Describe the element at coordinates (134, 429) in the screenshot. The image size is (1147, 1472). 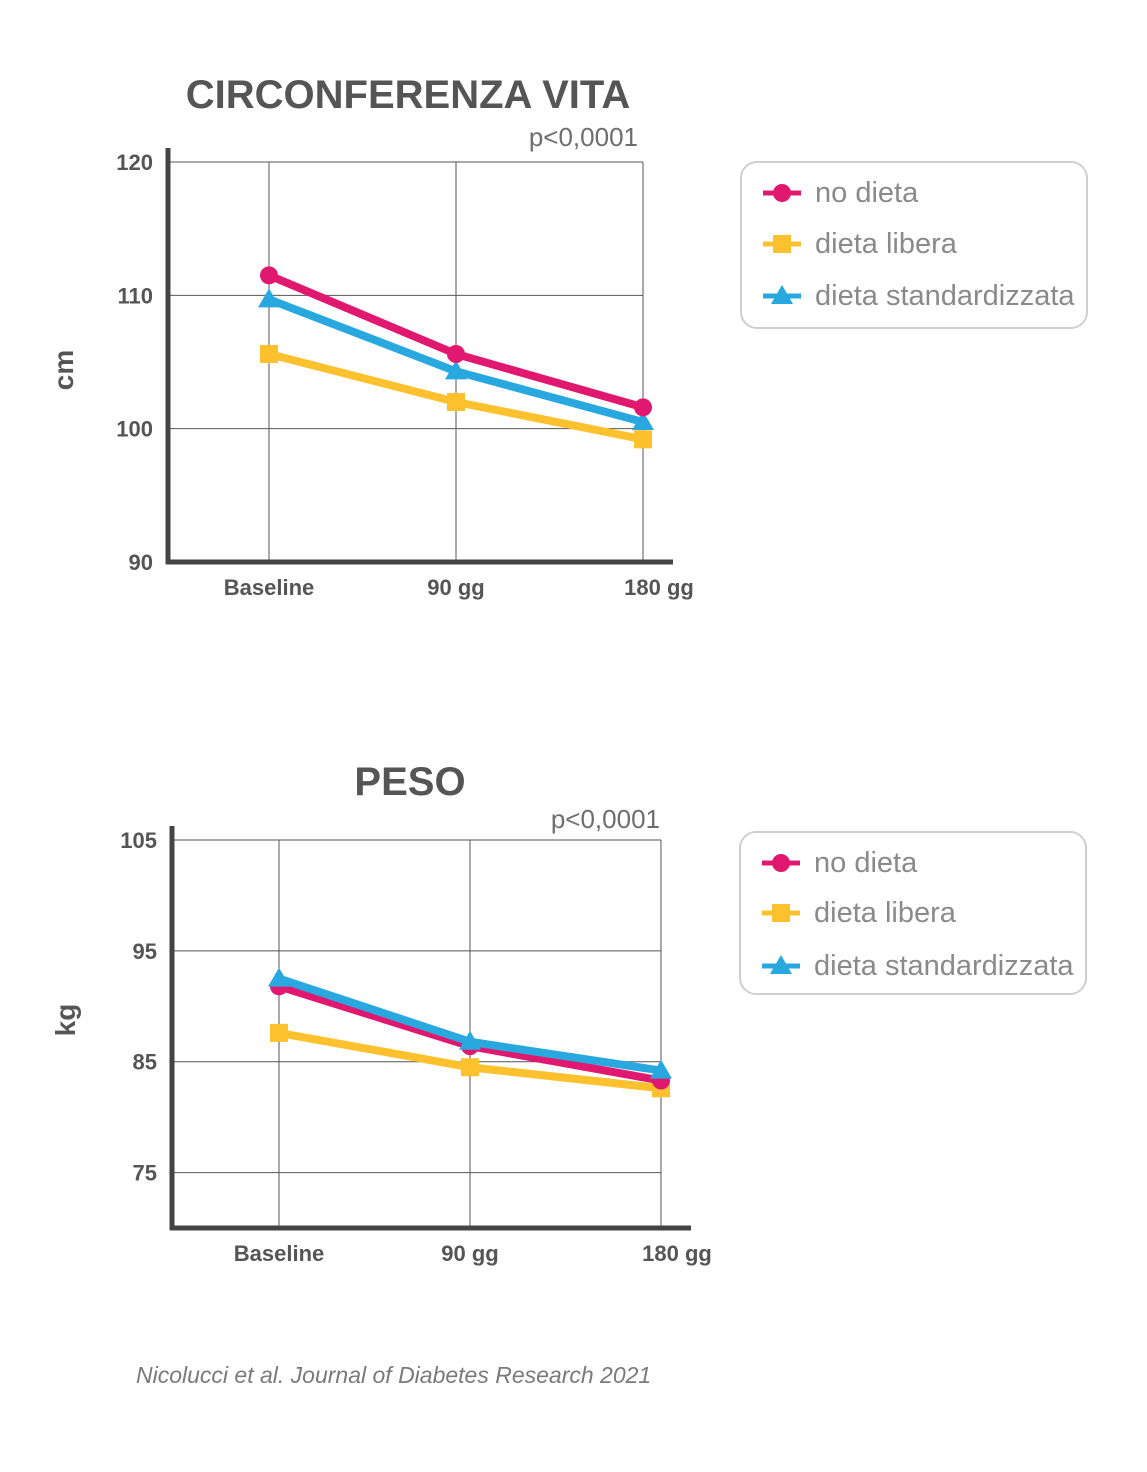
I see `y-tick-label: 100` at that location.